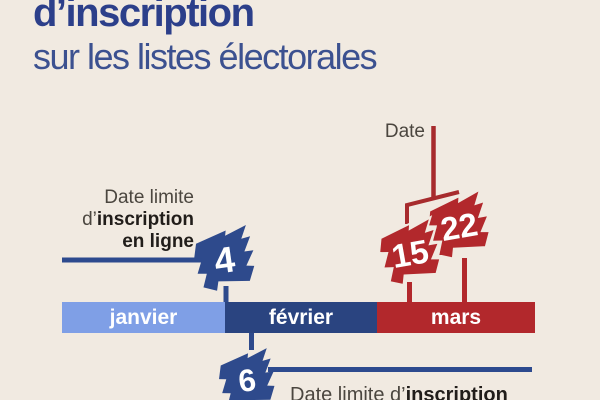 The width and height of the screenshot is (600, 400). What do you see at coordinates (459, 226) in the screenshot?
I see `date-badge-22-value: 22` at bounding box center [459, 226].